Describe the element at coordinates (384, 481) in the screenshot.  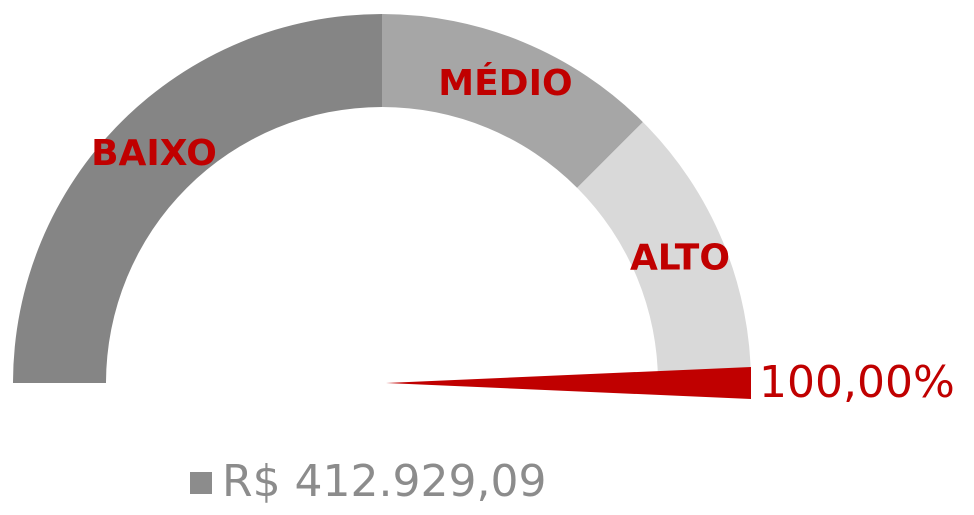
I see `legend-label: R$ 412.929,09` at that location.